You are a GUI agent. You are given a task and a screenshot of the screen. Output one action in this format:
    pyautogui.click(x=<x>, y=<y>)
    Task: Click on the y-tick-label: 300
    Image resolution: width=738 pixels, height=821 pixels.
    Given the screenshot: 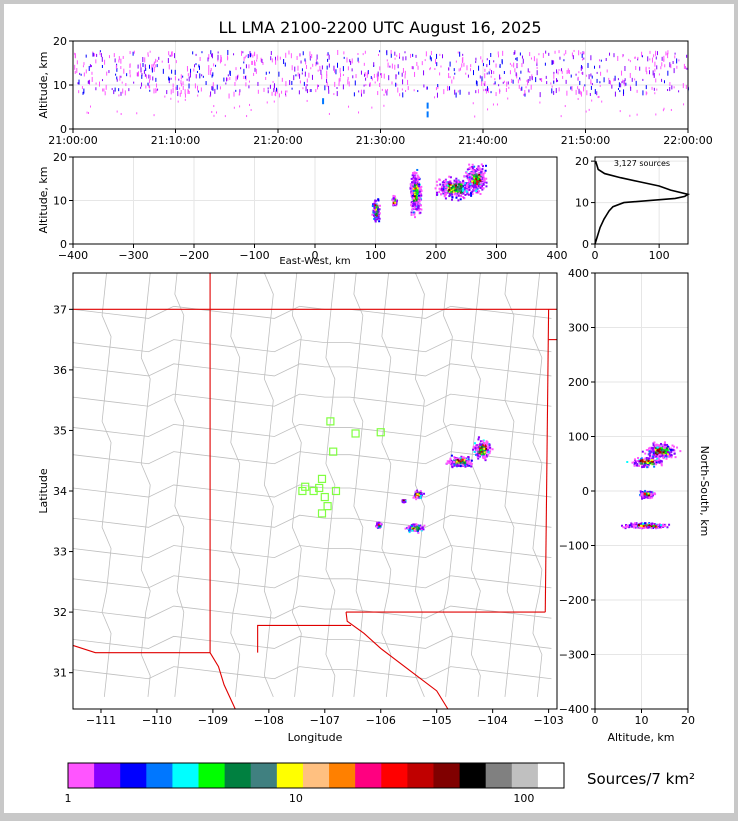 What is the action you would take?
    pyautogui.click(x=578, y=328)
    